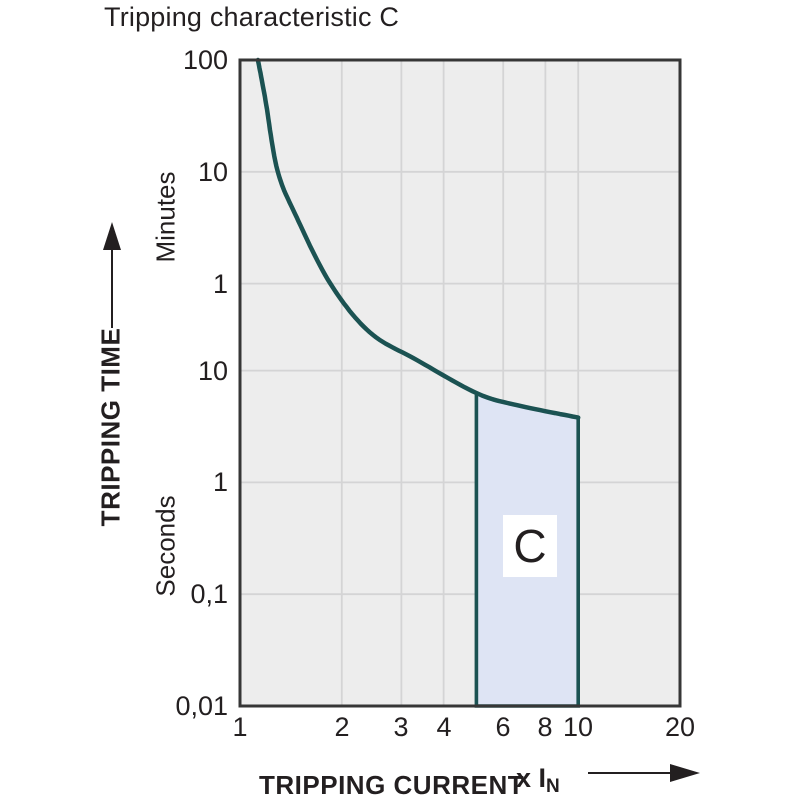 This screenshot has width=800, height=800. Describe the element at coordinates (110, 427) in the screenshot. I see `y-axis-title: TRIPPING TIME` at that location.